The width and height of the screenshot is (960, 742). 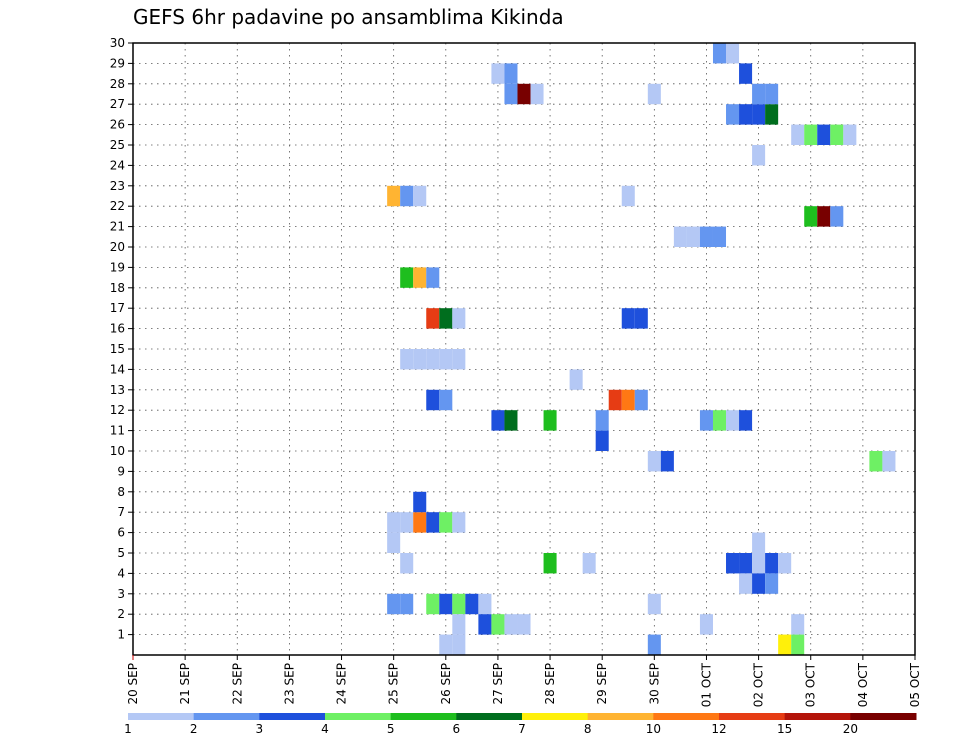 I want to click on y-tick-label: 3, so click(x=121, y=594).